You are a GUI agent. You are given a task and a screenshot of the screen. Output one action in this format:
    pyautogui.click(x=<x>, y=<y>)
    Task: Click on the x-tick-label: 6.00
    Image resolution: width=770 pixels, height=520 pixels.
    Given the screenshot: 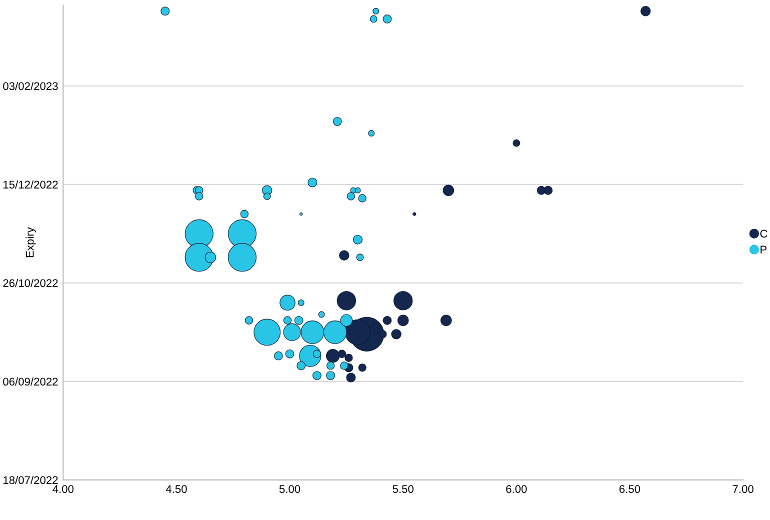 What is the action you would take?
    pyautogui.click(x=516, y=489)
    